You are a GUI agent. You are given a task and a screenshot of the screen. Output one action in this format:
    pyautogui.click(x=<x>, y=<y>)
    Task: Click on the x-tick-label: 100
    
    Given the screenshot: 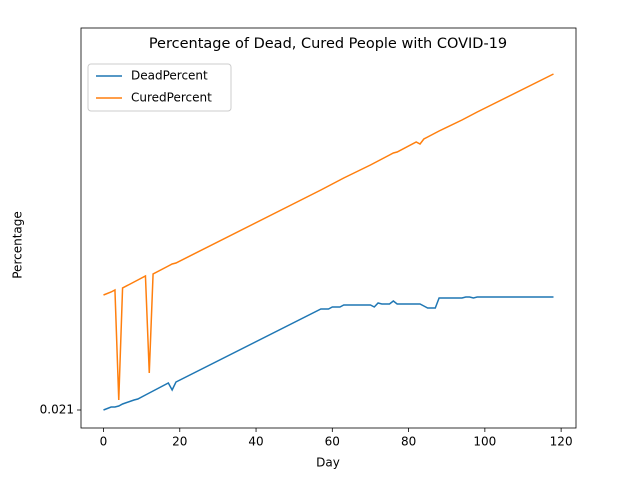 What is the action you would take?
    pyautogui.click(x=484, y=442)
    